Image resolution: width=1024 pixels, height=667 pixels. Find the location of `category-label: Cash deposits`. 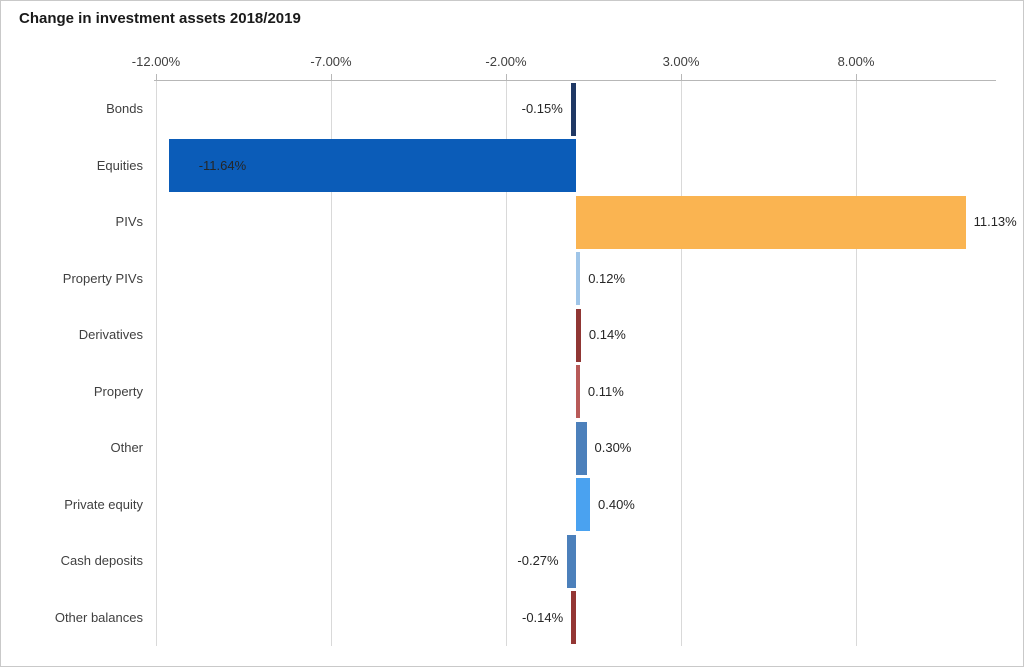

category-label: Cash deposits is located at coordinates (101, 560).